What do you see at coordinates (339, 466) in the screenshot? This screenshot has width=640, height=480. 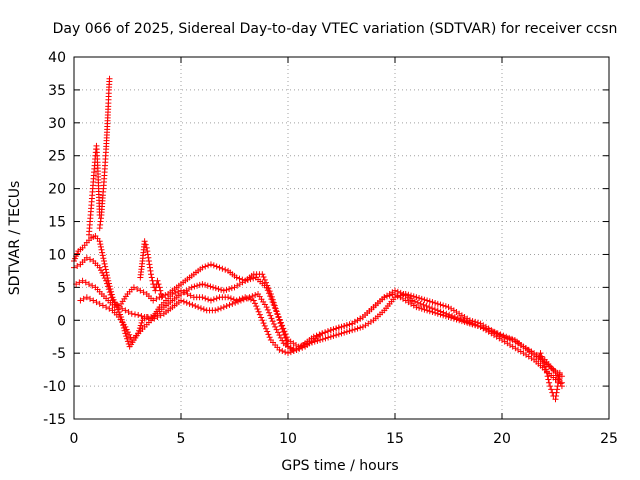 I see `x-axis-title: GPS time / hours` at bounding box center [339, 466].